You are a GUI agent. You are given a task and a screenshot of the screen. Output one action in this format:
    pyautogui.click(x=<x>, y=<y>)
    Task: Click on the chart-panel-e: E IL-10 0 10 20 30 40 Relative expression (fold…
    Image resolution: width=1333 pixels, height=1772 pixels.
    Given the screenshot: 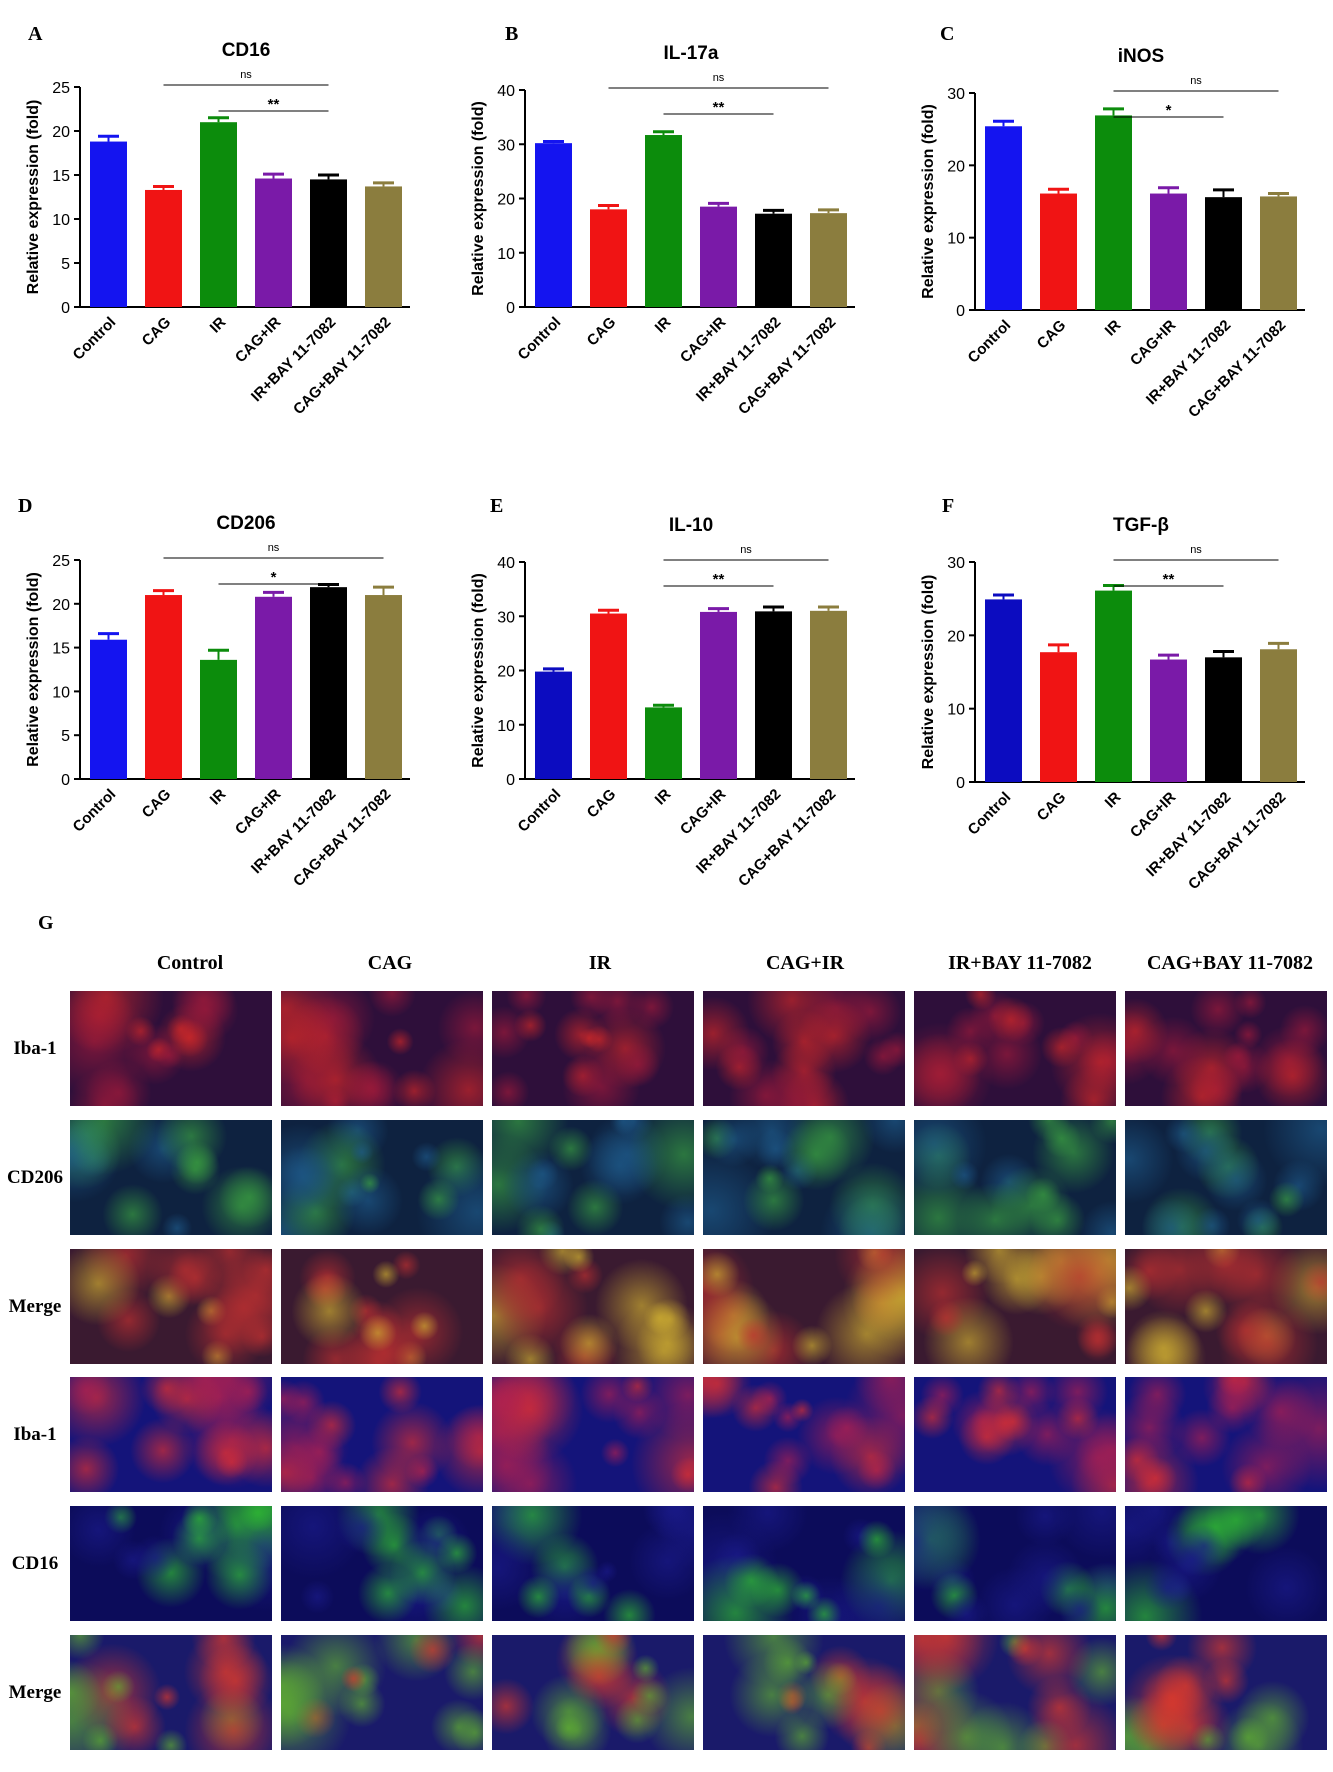 What is the action you would take?
    pyautogui.click(x=662, y=692)
    